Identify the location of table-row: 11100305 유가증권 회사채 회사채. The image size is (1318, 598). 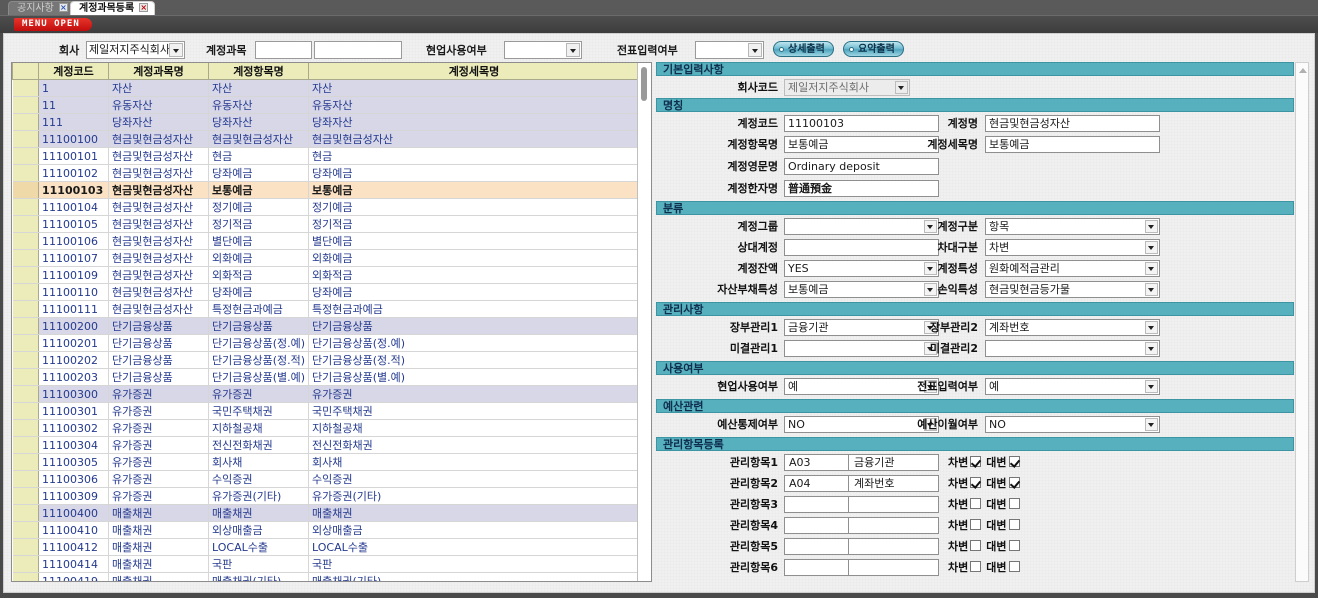
(326, 462).